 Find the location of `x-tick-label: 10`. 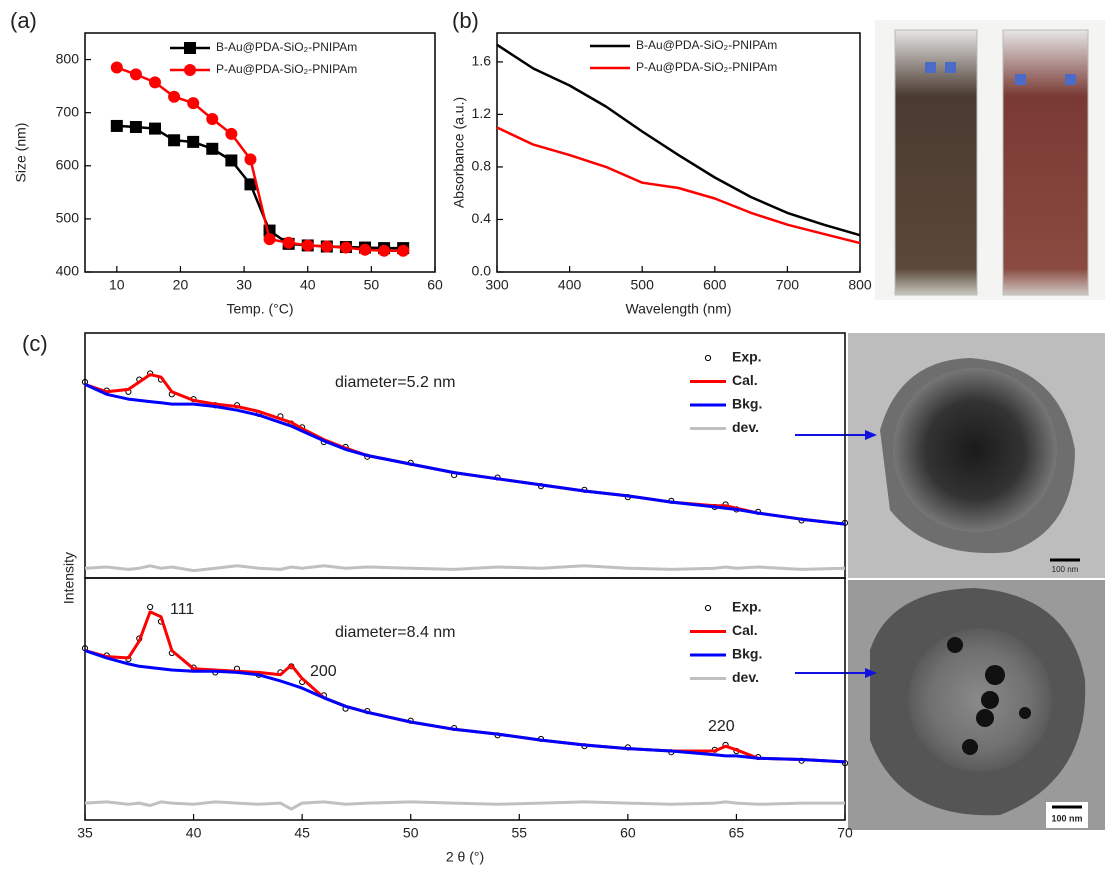

x-tick-label: 10 is located at coordinates (117, 285).